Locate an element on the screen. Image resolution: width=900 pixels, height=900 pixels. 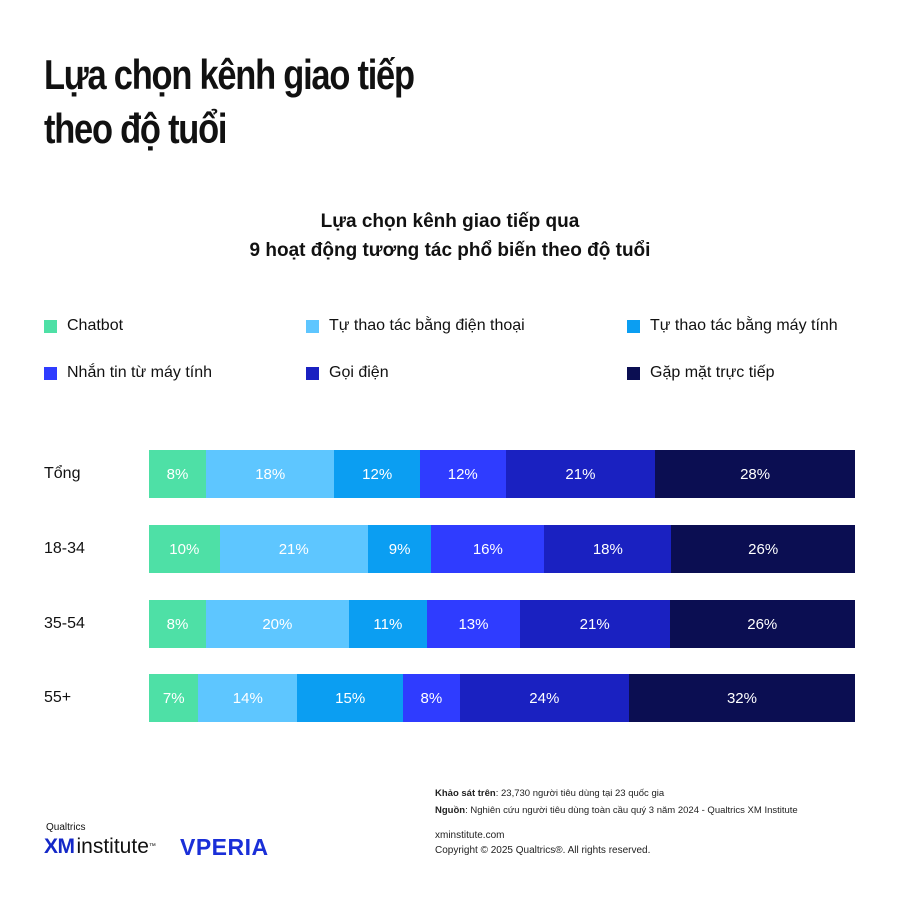
bar-segment: 10% is located at coordinates (184, 549).